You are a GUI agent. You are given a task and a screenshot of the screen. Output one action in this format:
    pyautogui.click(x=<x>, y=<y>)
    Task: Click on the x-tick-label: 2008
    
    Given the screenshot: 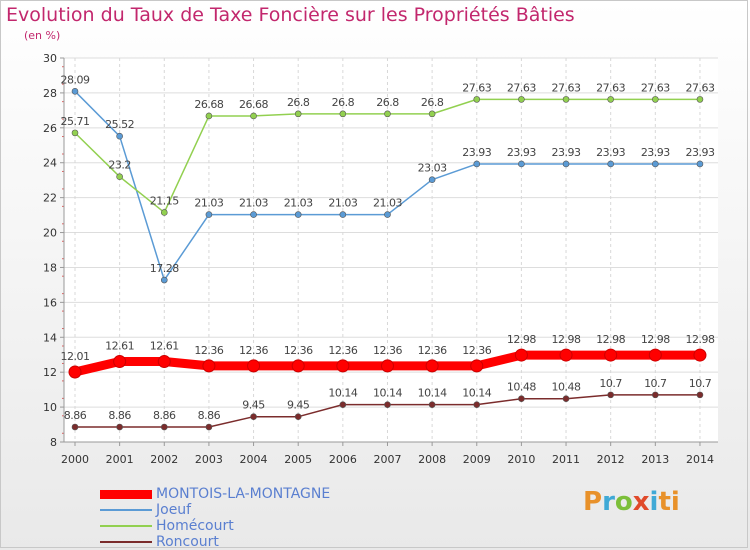 What is the action you would take?
    pyautogui.click(x=432, y=459)
    